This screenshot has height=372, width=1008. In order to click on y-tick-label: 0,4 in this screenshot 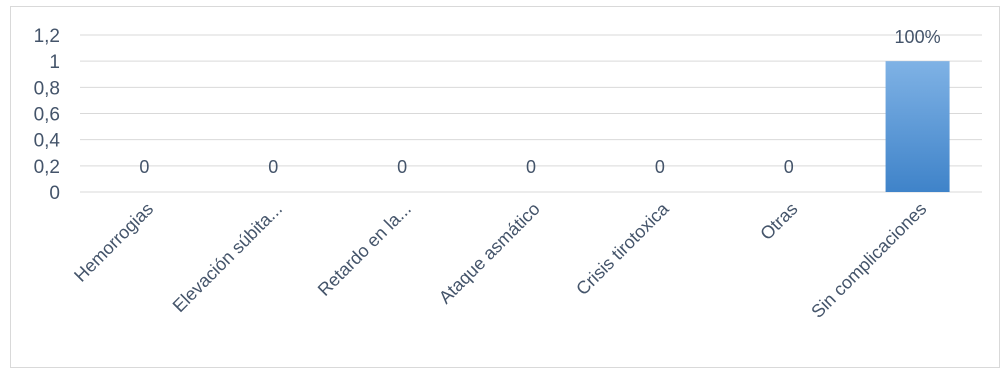, I will do `click(47, 141)`.